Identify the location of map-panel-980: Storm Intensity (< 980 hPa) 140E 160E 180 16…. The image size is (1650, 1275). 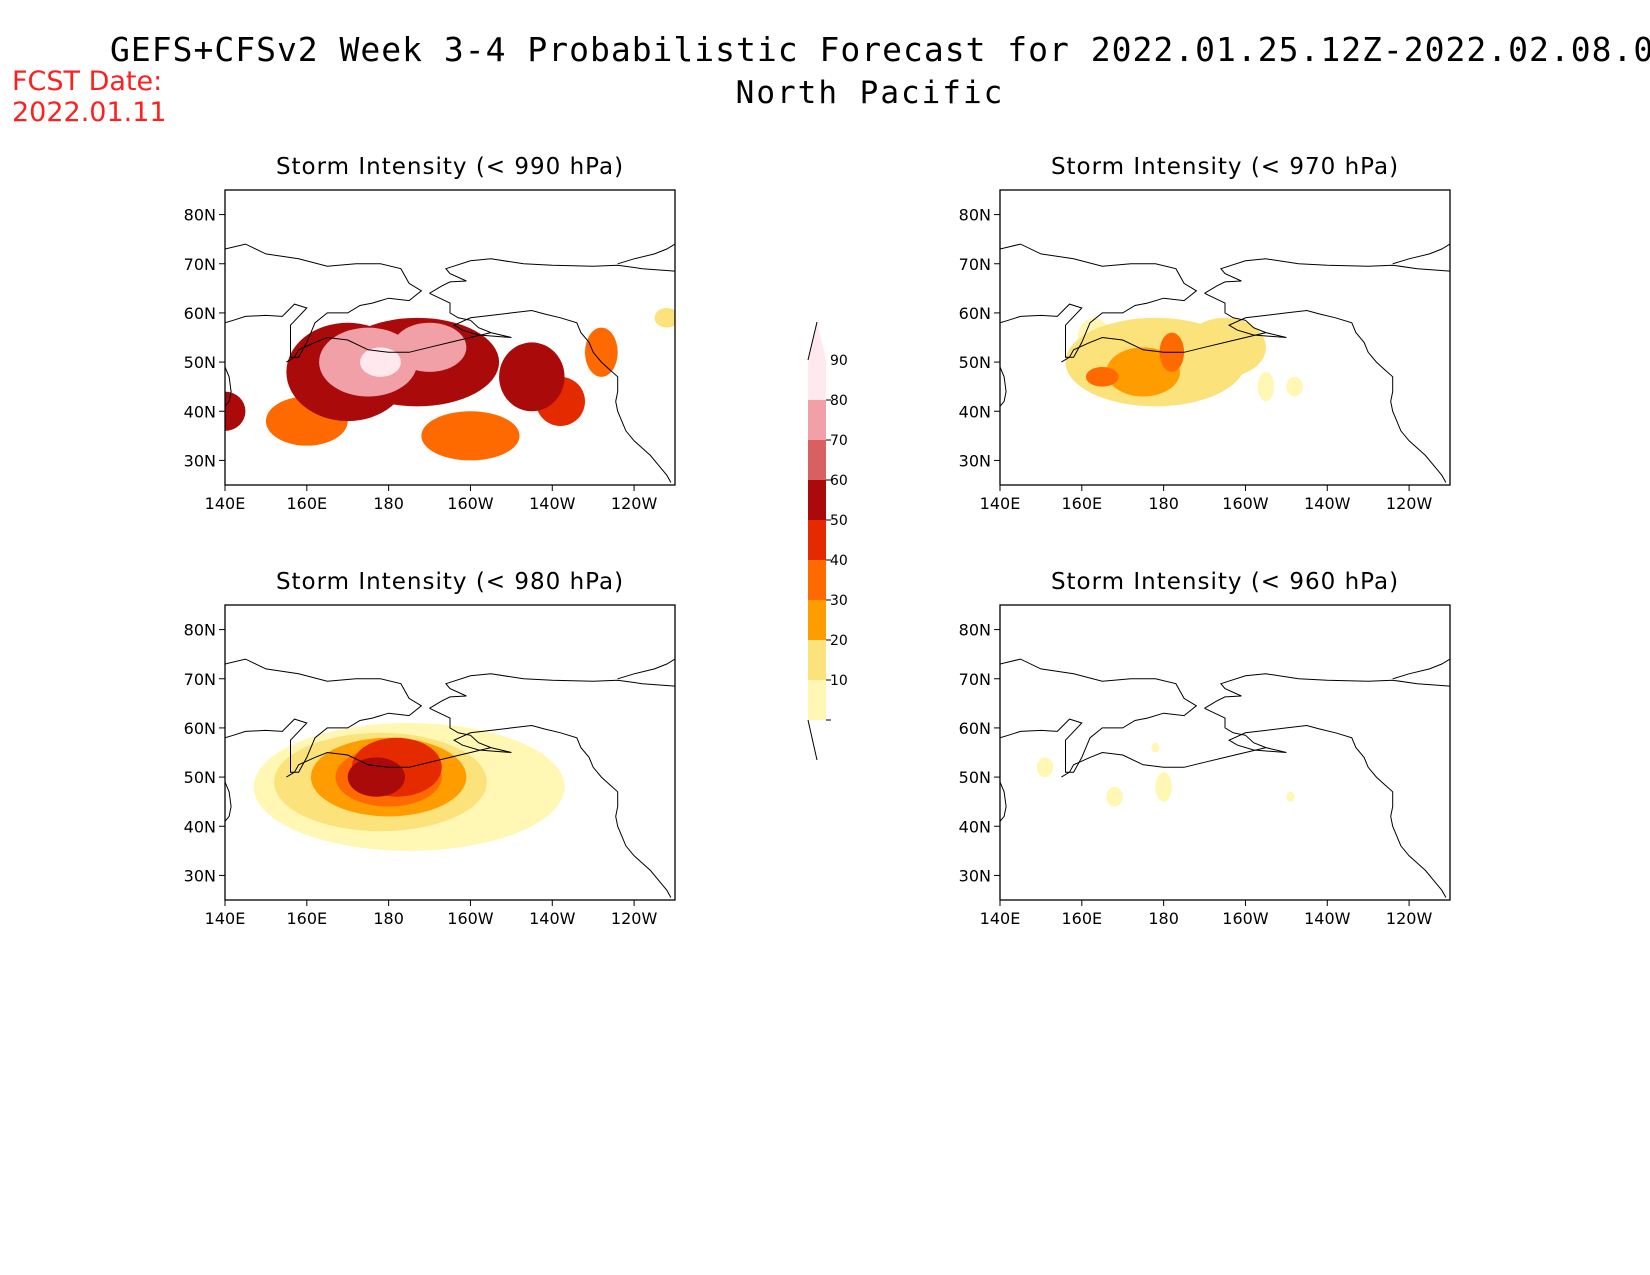
(430, 748).